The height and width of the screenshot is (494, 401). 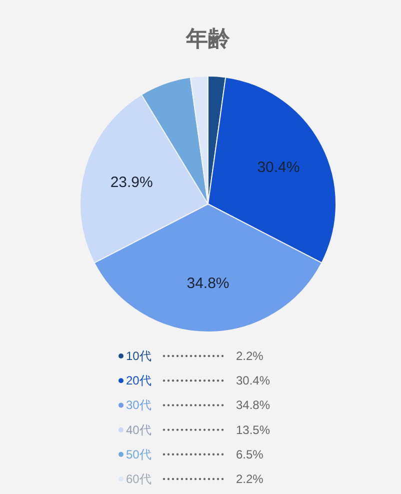 I want to click on legend-label: 60代, so click(x=139, y=479).